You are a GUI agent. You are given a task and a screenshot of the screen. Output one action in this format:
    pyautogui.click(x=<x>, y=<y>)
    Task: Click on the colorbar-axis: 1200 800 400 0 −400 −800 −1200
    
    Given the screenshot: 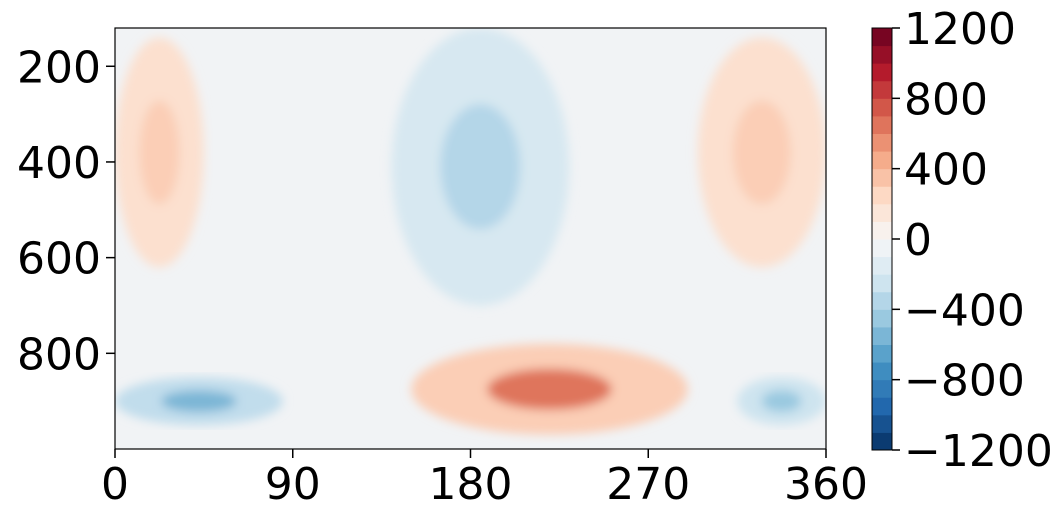 What is the action you would take?
    pyautogui.click(x=972, y=240)
    